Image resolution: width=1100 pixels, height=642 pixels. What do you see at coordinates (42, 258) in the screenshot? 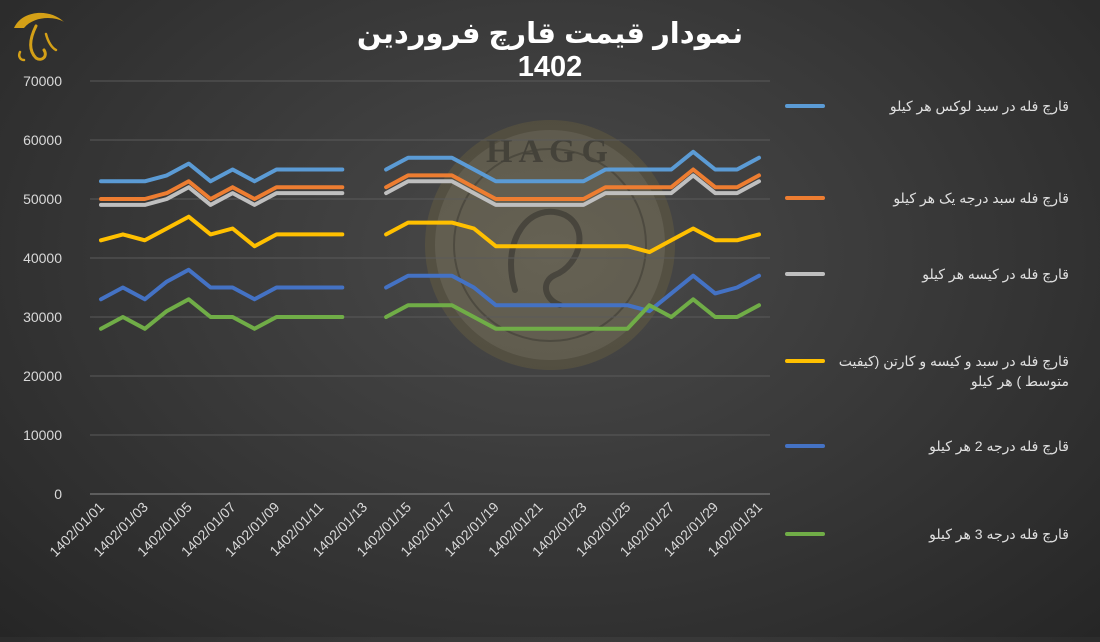
I see `y-tick-label: 40000` at bounding box center [42, 258].